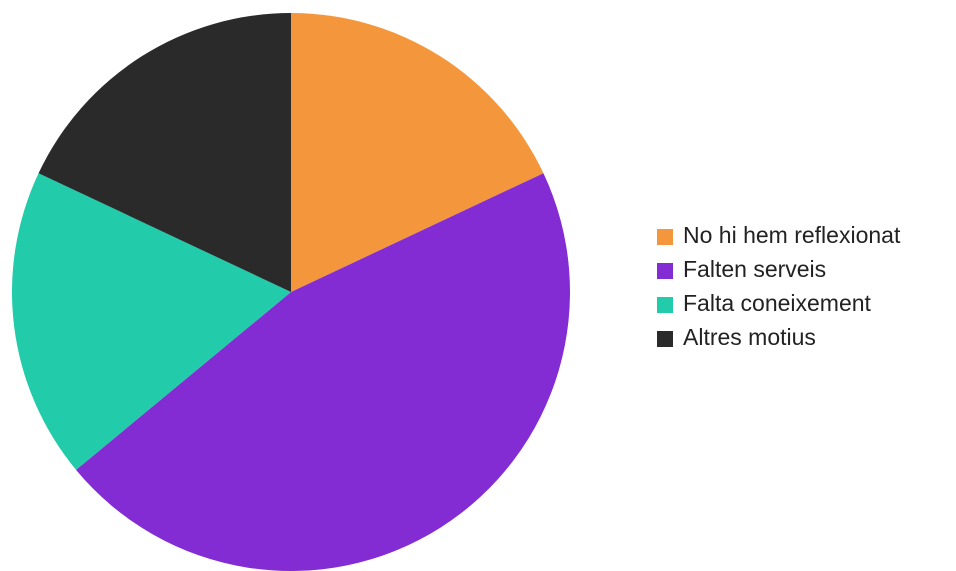 The height and width of the screenshot is (571, 956). Describe the element at coordinates (777, 303) in the screenshot. I see `legend-label: Falta coneixement` at that location.